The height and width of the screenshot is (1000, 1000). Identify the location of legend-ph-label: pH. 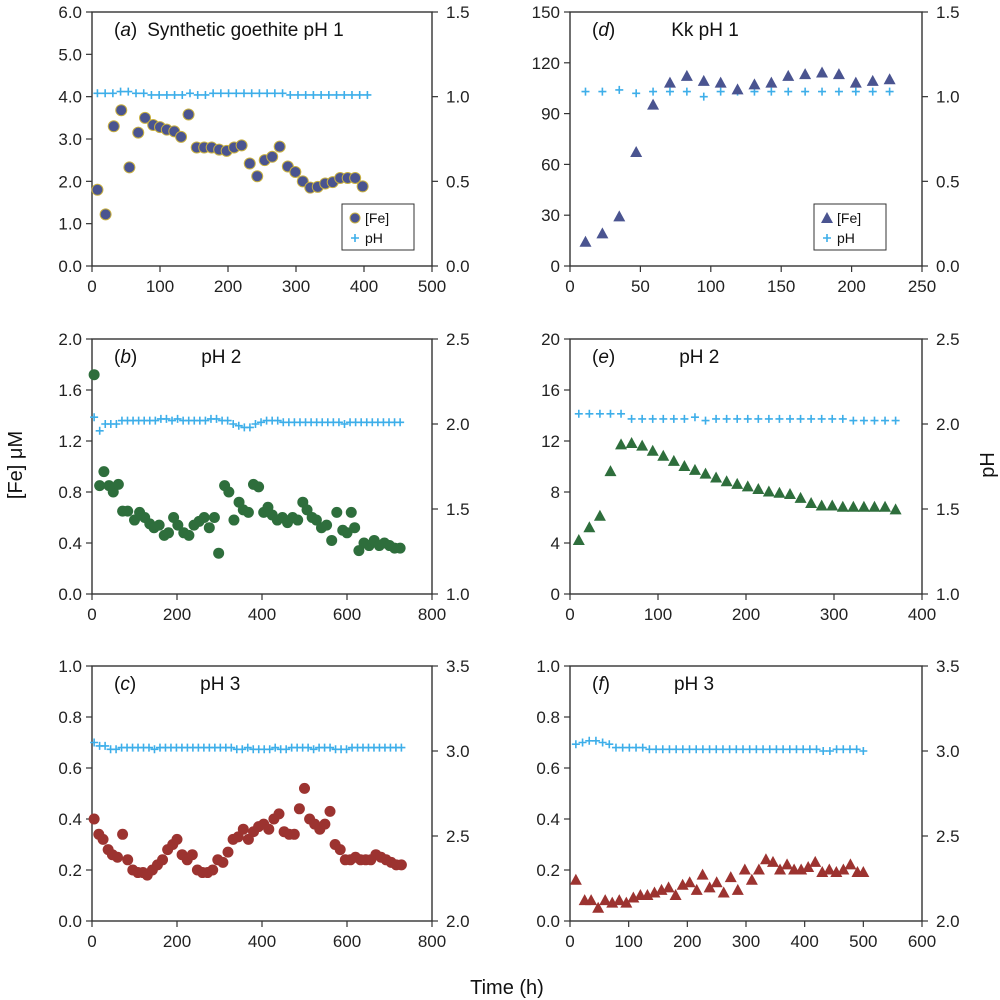
(374, 238).